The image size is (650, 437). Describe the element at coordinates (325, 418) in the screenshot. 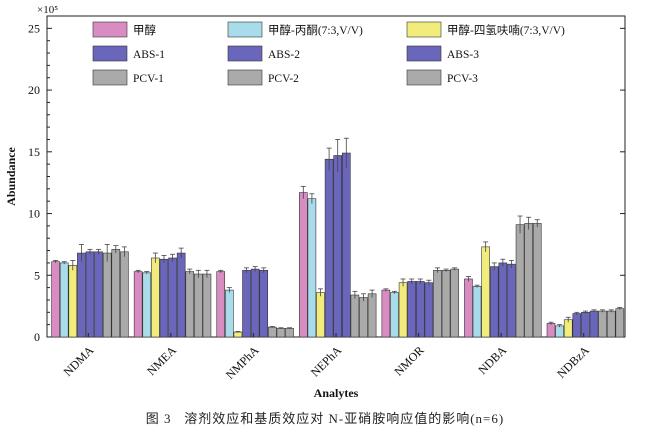

I see `figure-caption: 图 3 溶剂效应和基质效应对 N-亚硝胺响应值的影响(n=6)` at that location.